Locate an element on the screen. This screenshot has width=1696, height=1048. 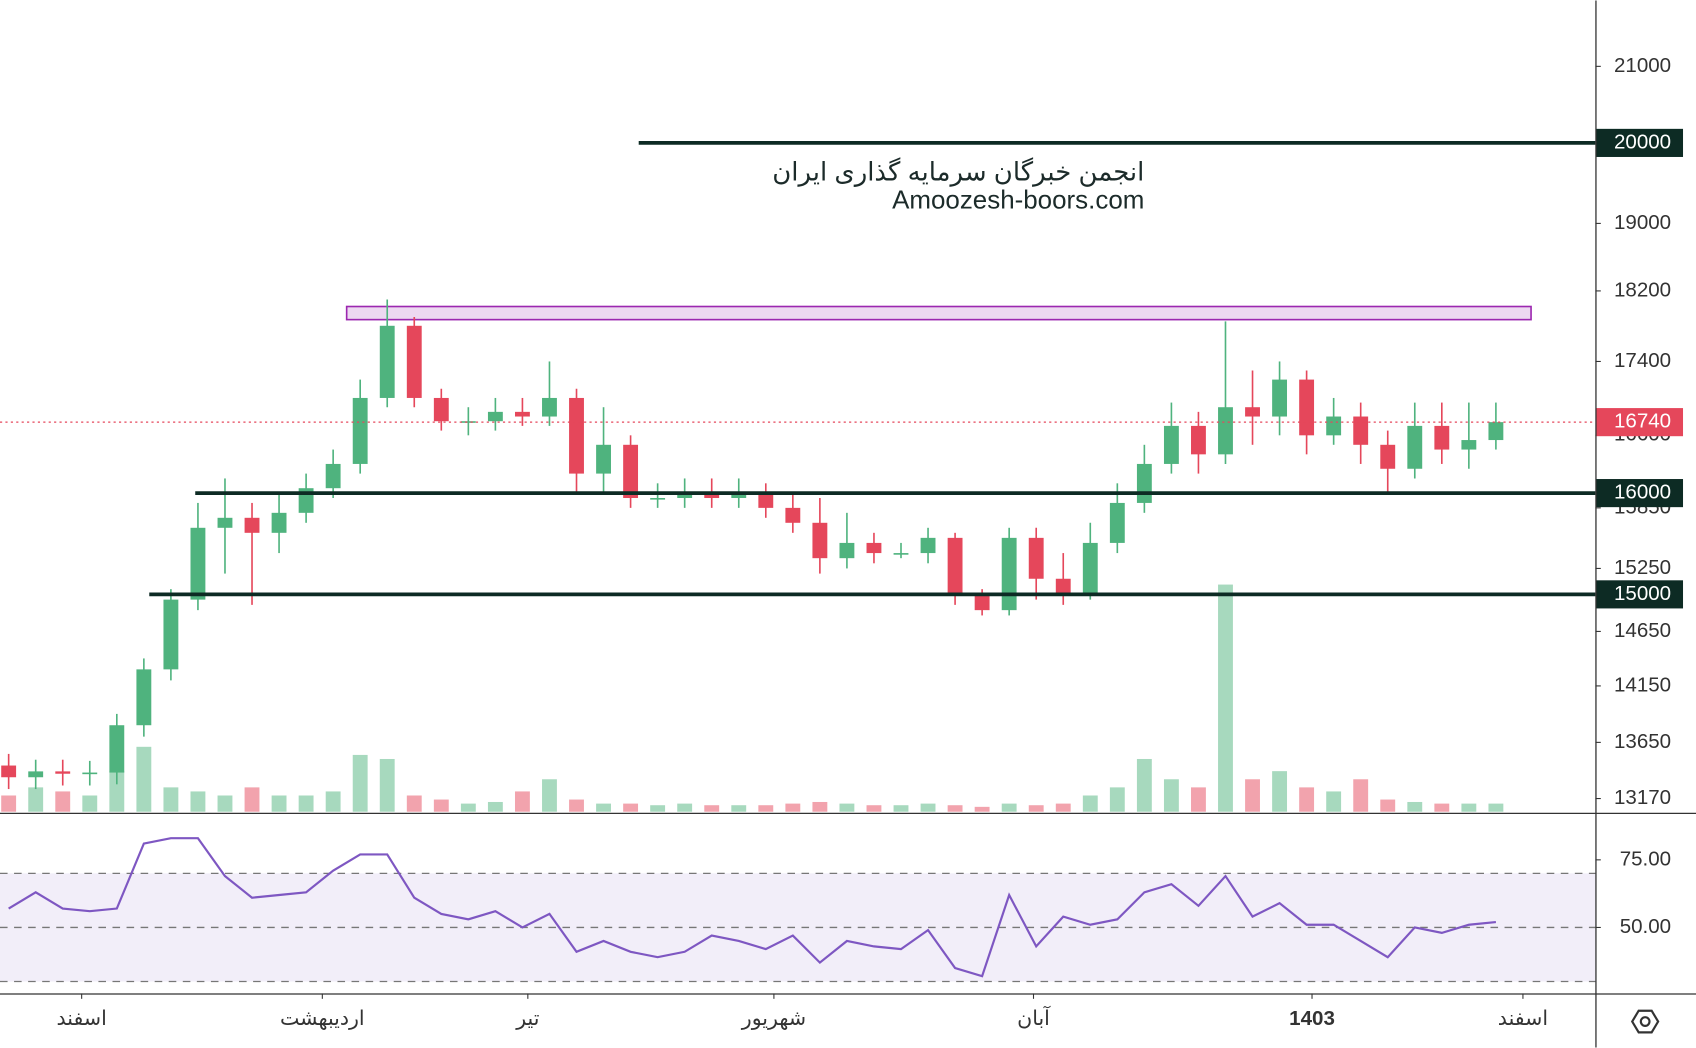
watermark-title: انجمن خبرگان سرمایه گذاری ایران is located at coordinates (958, 171).